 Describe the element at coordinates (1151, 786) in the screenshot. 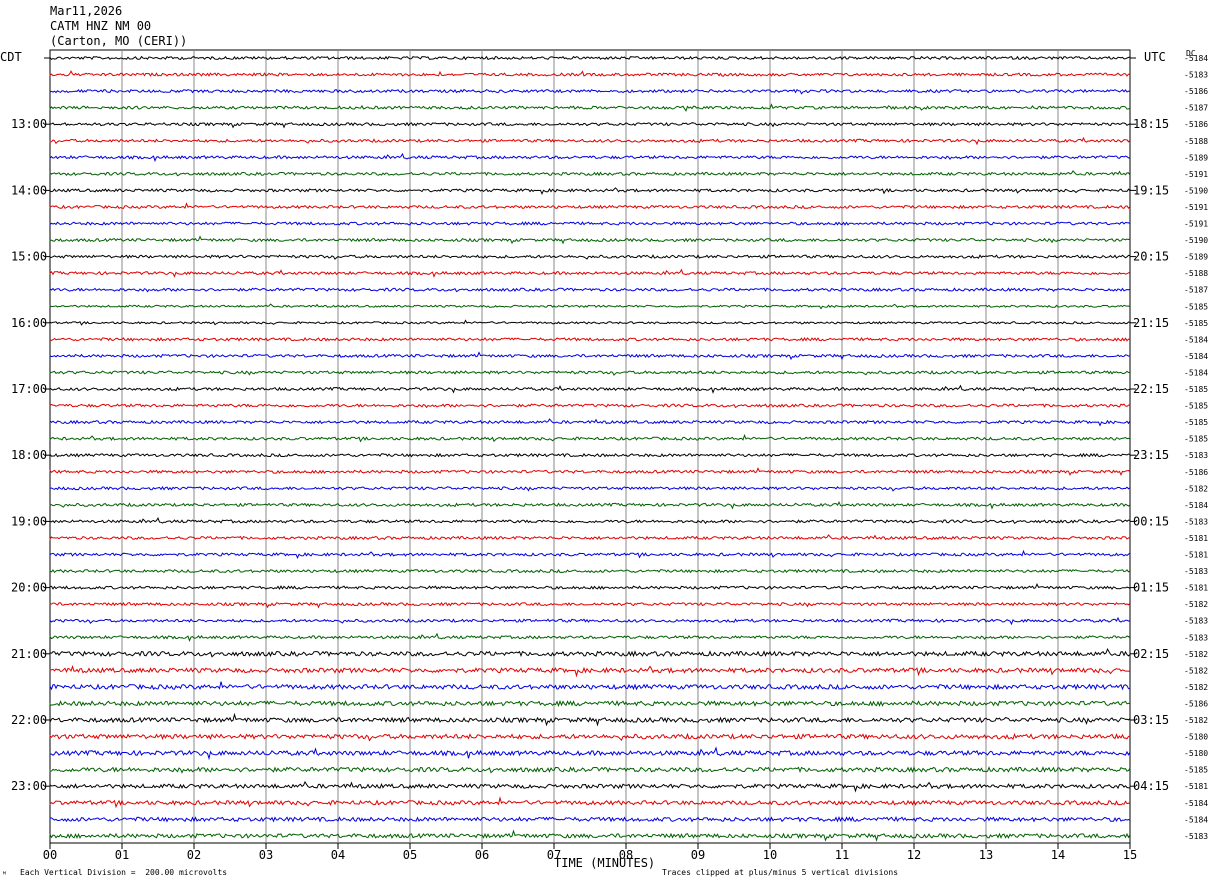

I see `utc-hour-label: 04:15` at that location.